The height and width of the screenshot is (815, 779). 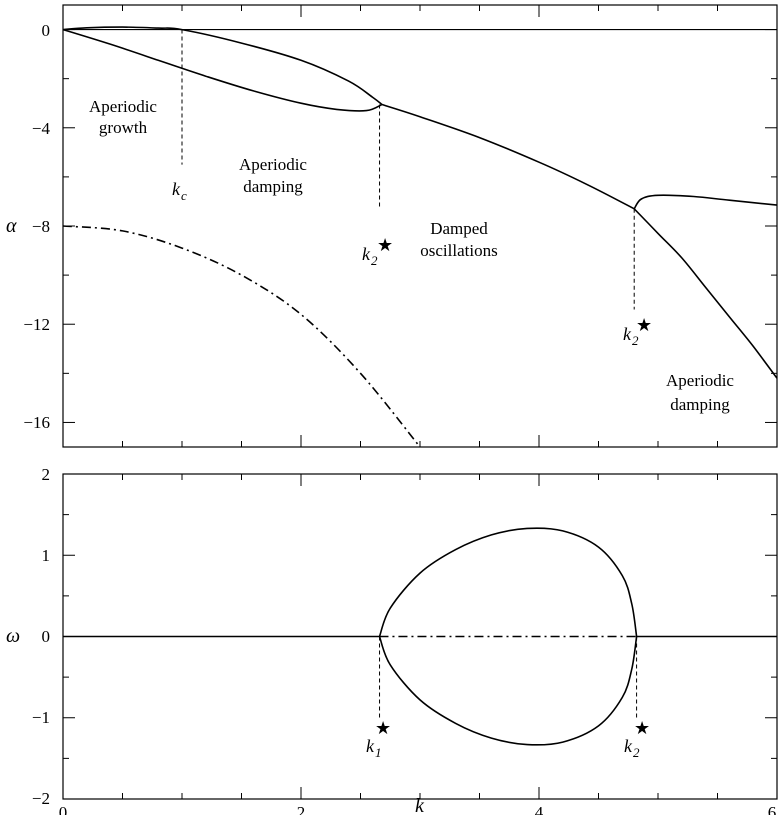 What do you see at coordinates (11, 226) in the screenshot?
I see `top-ylabel: α` at bounding box center [11, 226].